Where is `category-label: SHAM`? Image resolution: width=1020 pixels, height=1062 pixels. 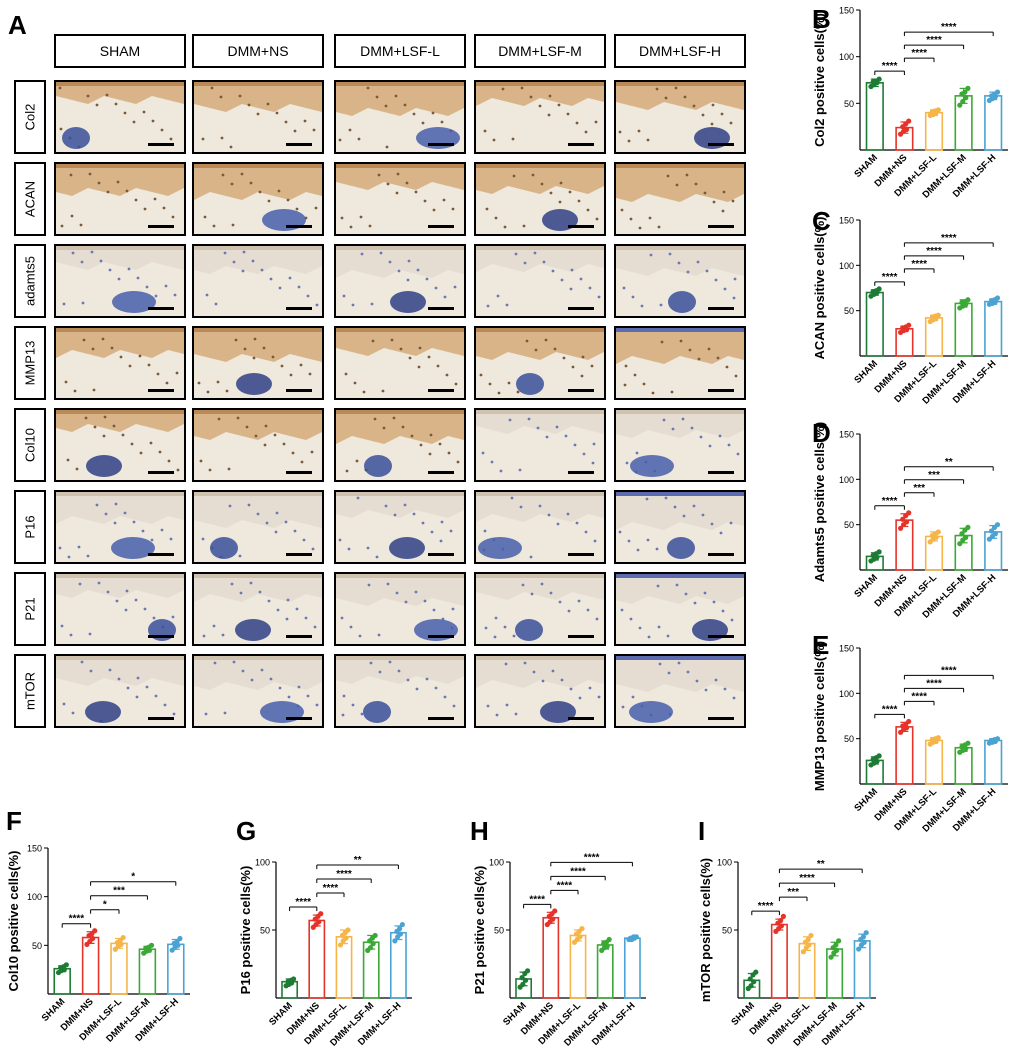 category-label: SHAM is located at coordinates (866, 372).